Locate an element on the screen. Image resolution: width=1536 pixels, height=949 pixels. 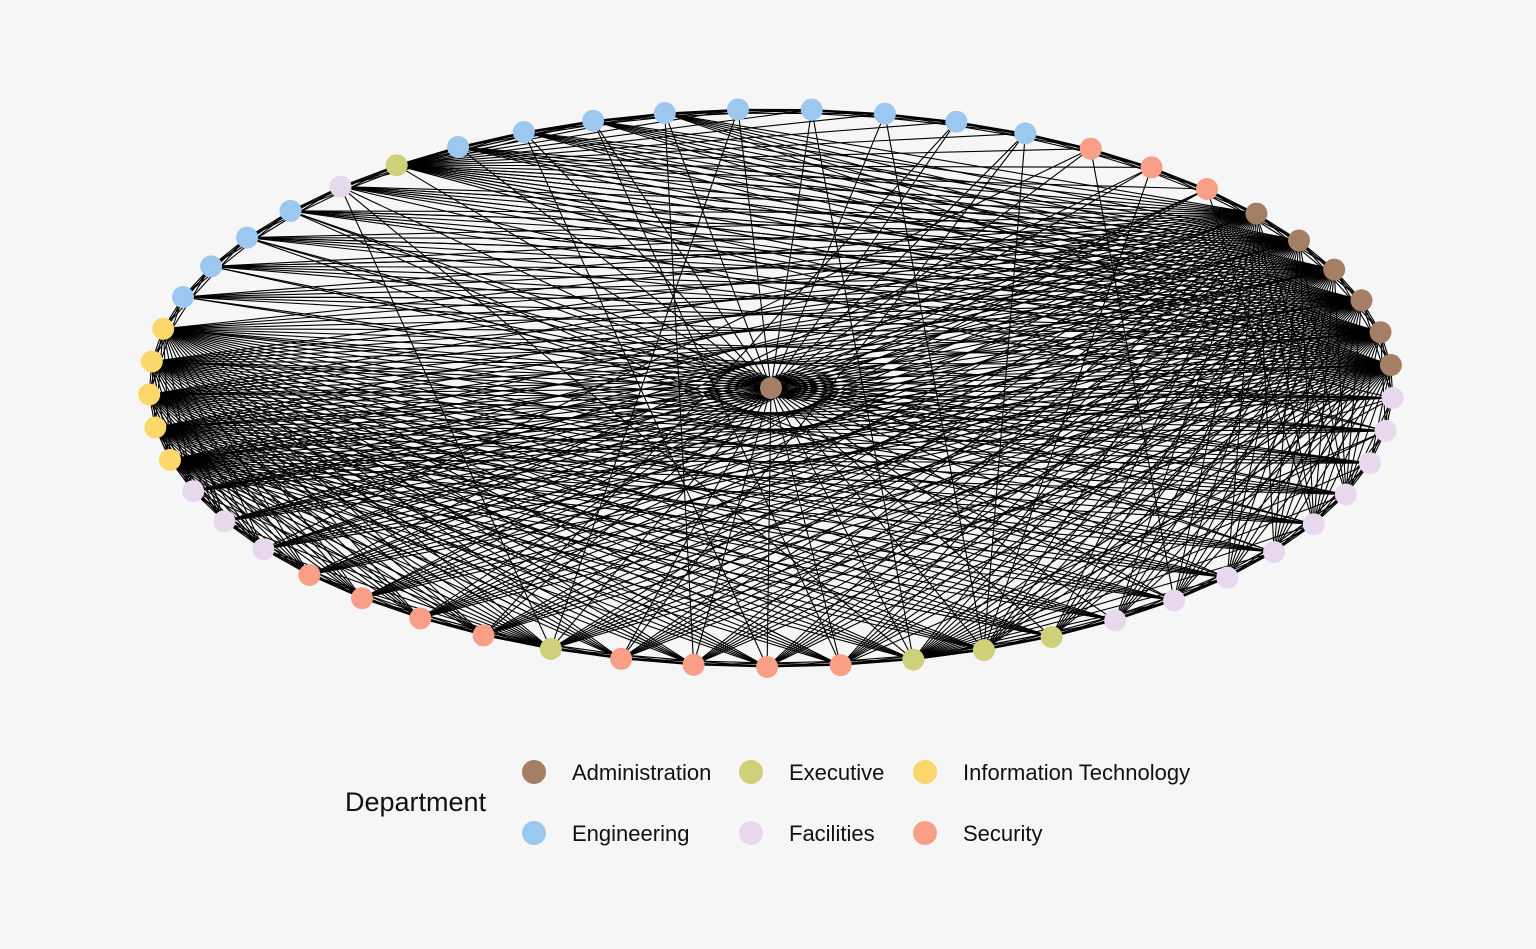
legend-swatch-engineering is located at coordinates (534, 833).